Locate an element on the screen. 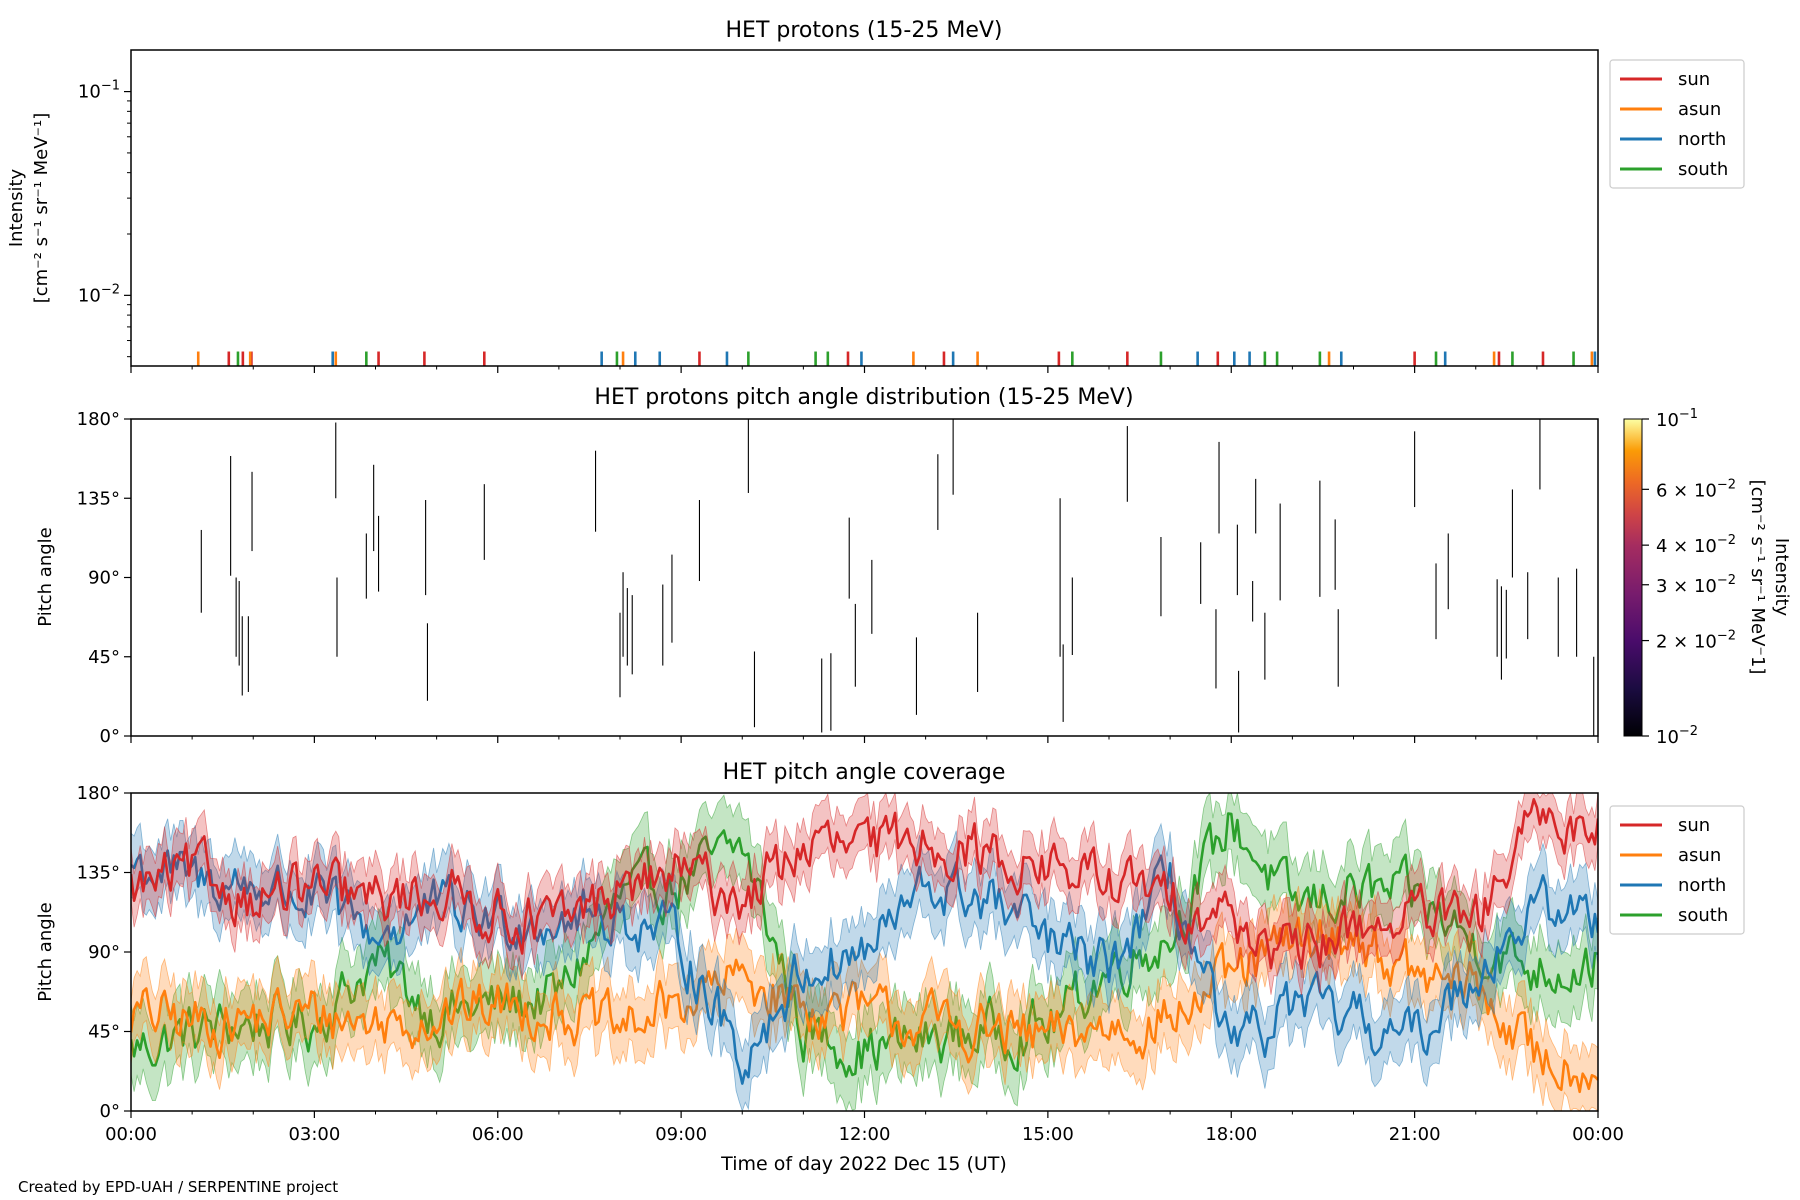 This screenshot has width=1800, height=1200. colorbar-tick-label: 2 × 10⁻² is located at coordinates (1696, 641).